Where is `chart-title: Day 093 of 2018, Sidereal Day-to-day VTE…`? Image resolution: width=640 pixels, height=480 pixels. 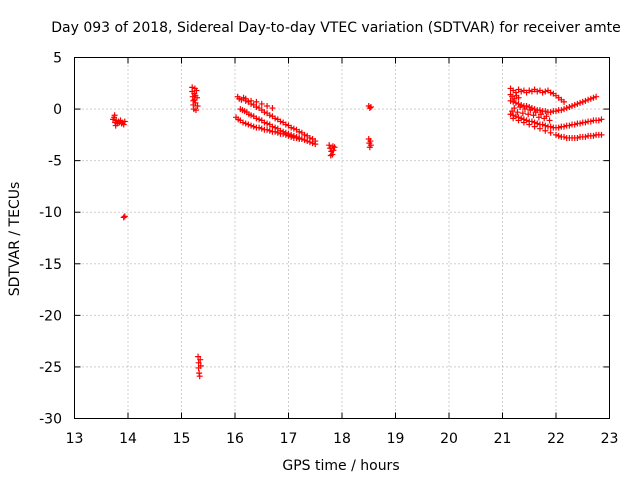
chart-title: Day 093 of 2018, Sidereal Day-to-day VTE… is located at coordinates (336, 28).